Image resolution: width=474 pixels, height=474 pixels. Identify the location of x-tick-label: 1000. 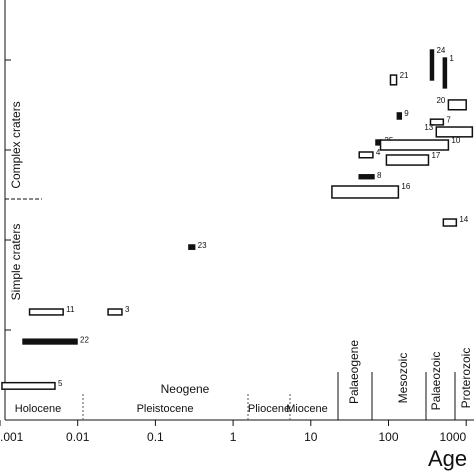
(452, 437).